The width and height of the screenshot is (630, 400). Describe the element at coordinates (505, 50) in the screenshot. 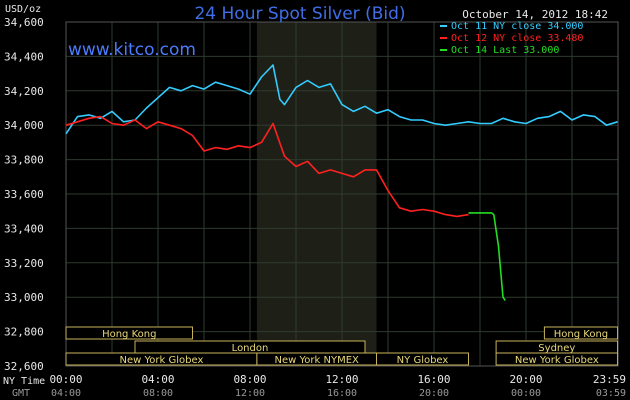

I see `legend-label: Oct 14 Last 33.000` at that location.